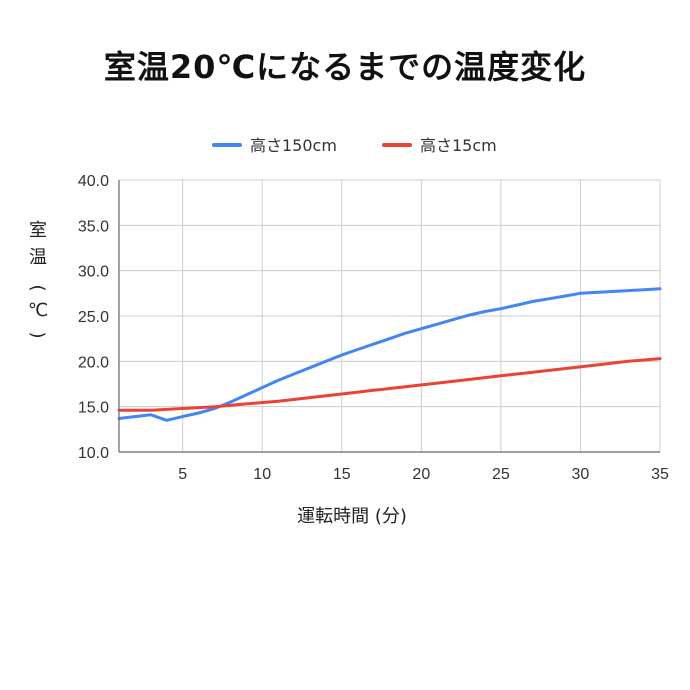  I want to click on x-tick-label: 30, so click(581, 474).